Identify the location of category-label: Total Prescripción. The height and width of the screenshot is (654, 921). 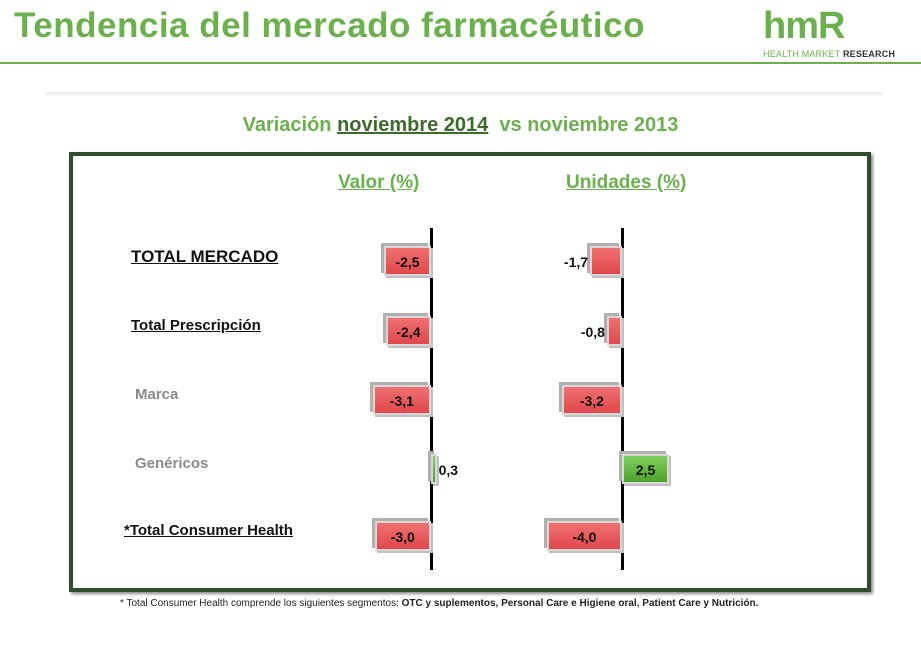
(196, 325).